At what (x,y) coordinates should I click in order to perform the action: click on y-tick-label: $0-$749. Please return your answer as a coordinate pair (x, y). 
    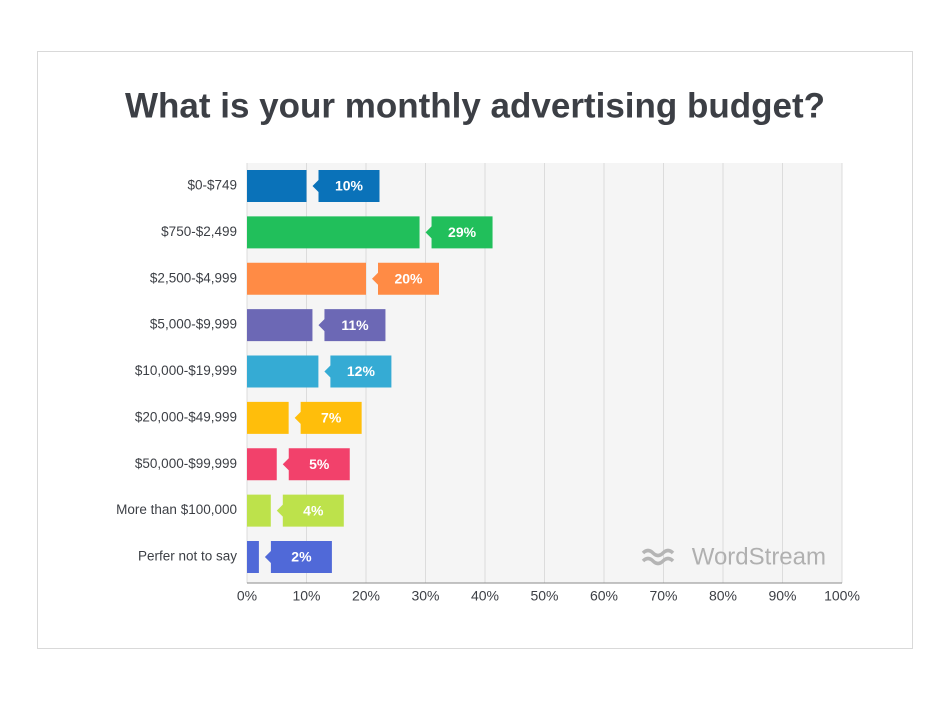
    Looking at the image, I should click on (212, 185).